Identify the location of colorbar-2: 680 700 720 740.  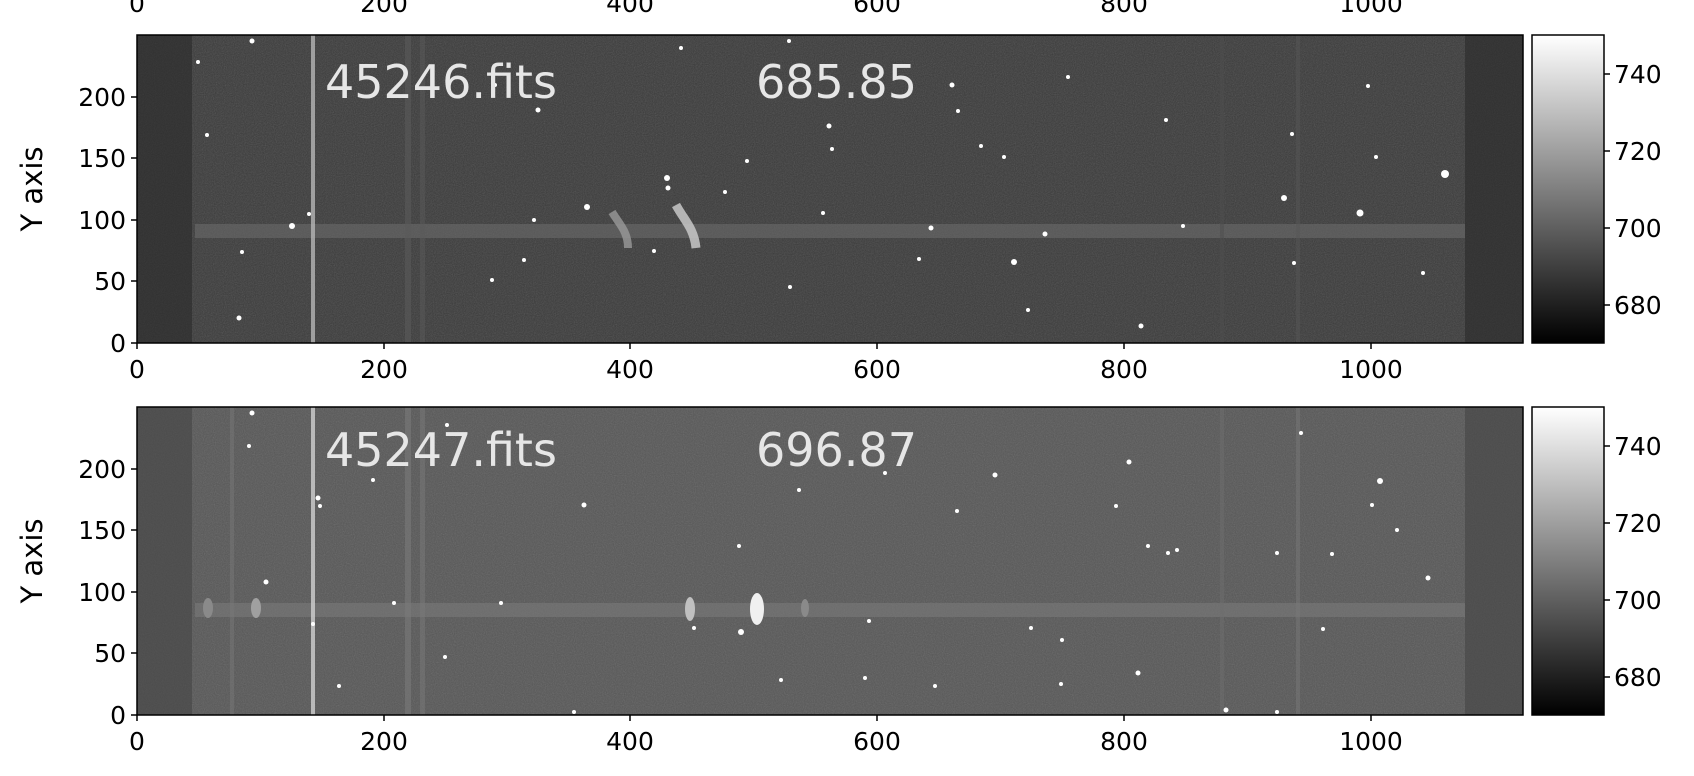
(1596, 561).